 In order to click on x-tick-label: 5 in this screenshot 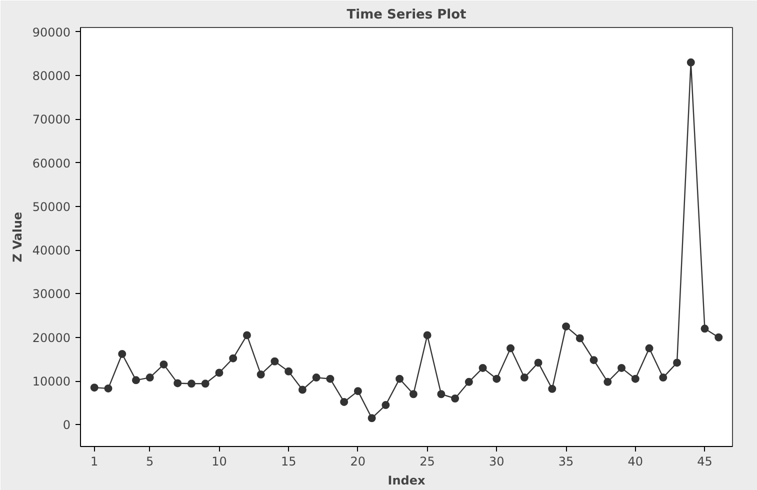, I will do `click(150, 461)`.